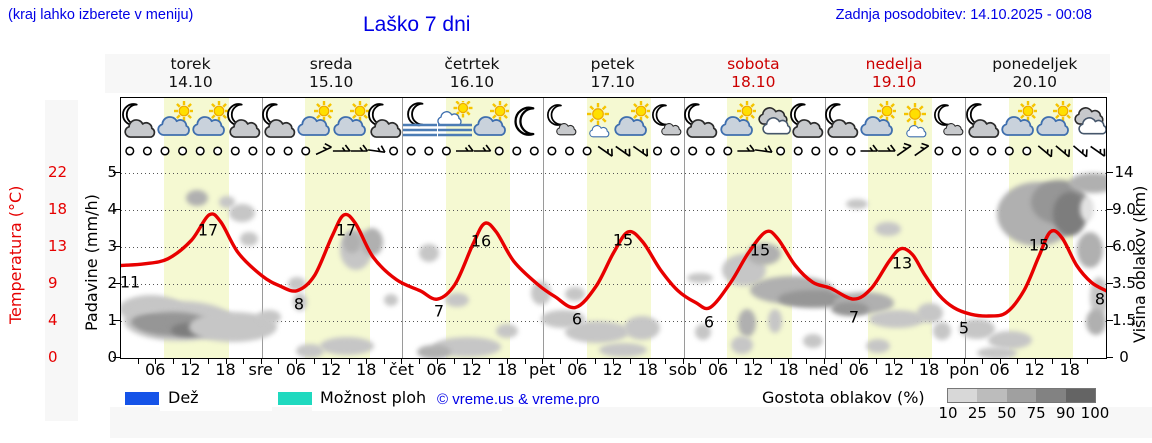 The height and width of the screenshot is (443, 1152). Describe the element at coordinates (1124, 209) in the screenshot. I see `cloud-height-tick-9.0: 9.0` at that location.